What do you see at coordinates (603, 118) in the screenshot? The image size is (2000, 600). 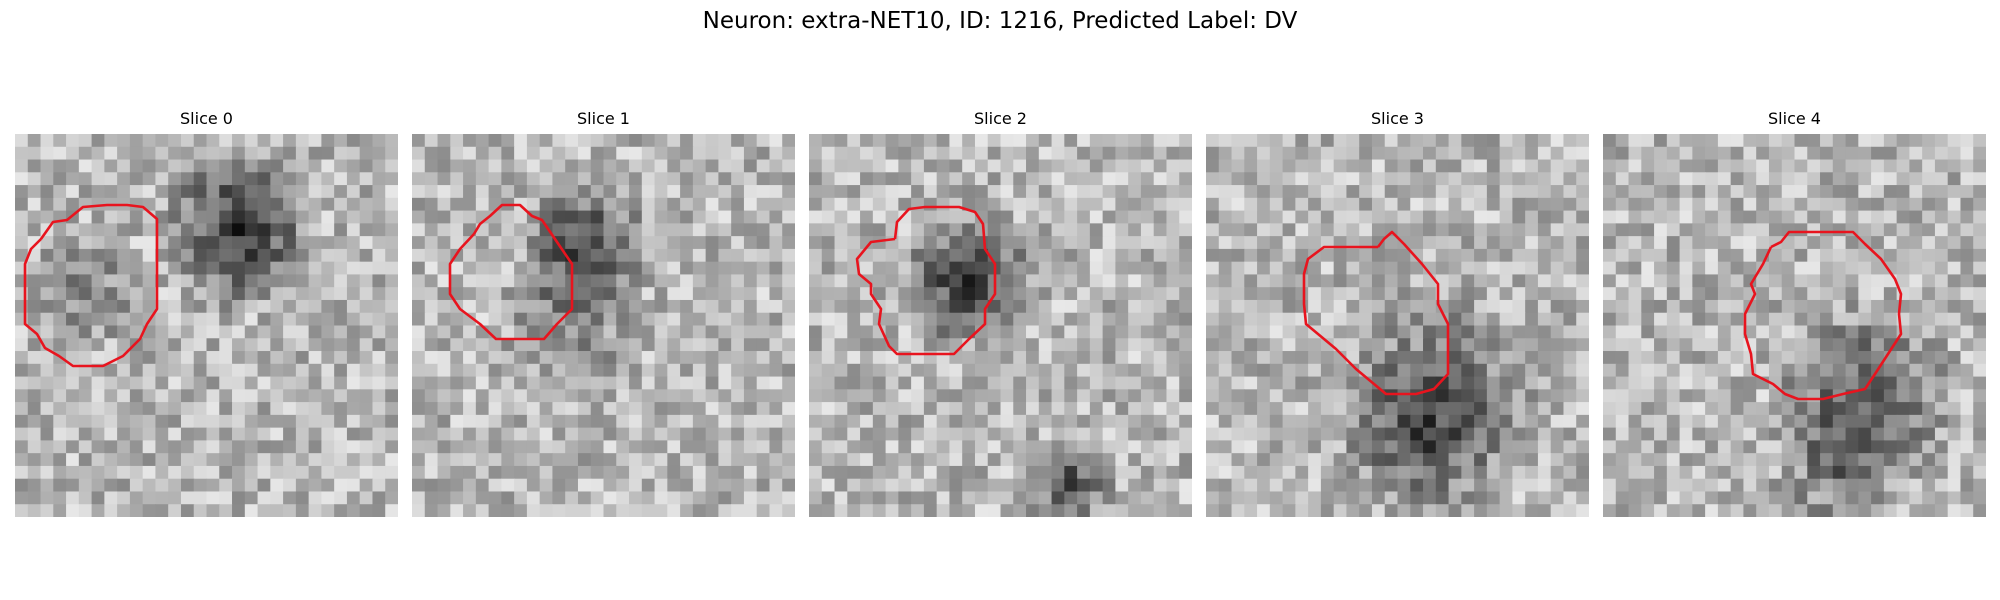 I see `slice-title: Slice 1` at bounding box center [603, 118].